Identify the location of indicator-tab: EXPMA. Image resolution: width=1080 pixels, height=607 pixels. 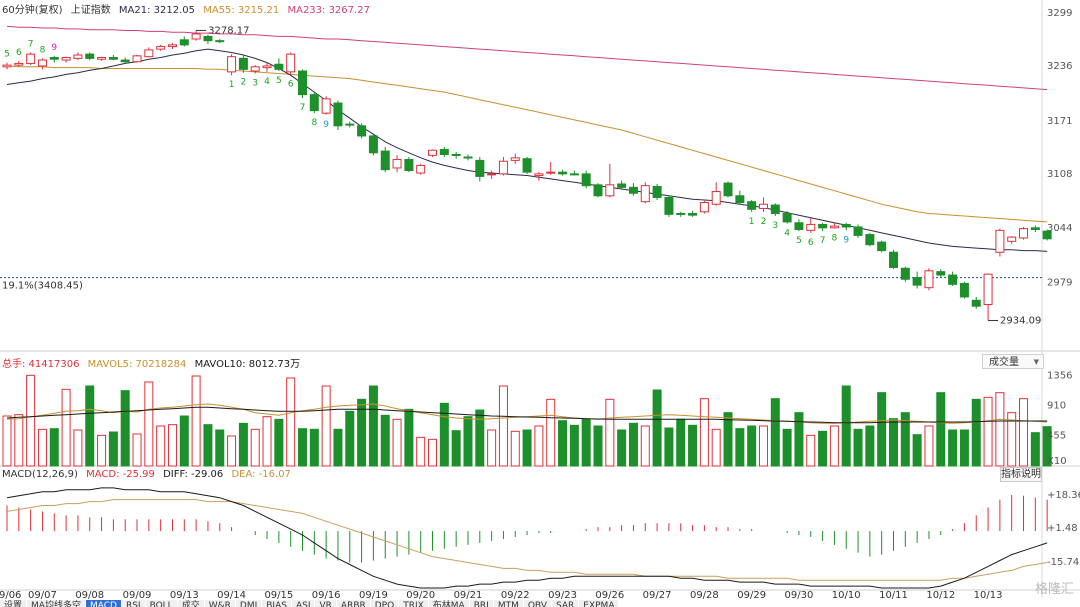
(599, 603).